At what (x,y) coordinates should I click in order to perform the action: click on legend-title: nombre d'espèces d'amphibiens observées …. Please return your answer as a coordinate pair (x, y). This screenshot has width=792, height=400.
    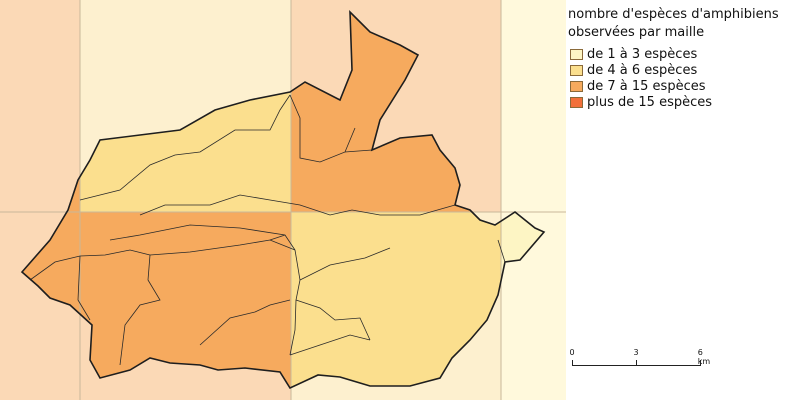
    Looking at the image, I should click on (679, 24).